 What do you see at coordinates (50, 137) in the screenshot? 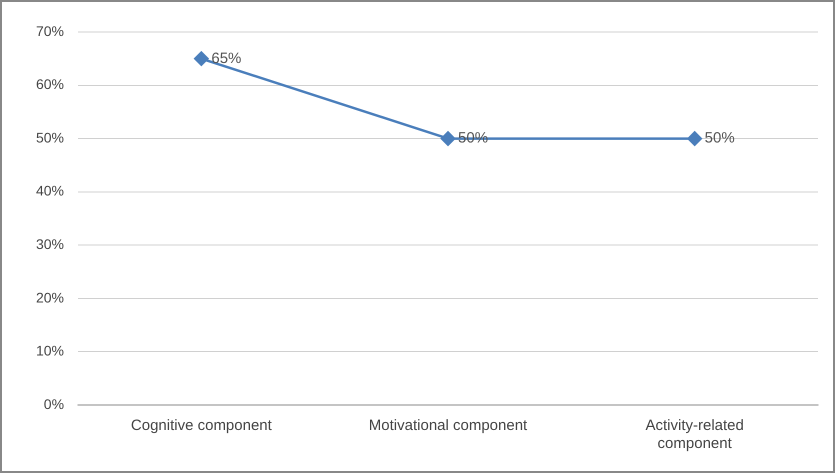
I see `y-tick-label: 50%` at bounding box center [50, 137].